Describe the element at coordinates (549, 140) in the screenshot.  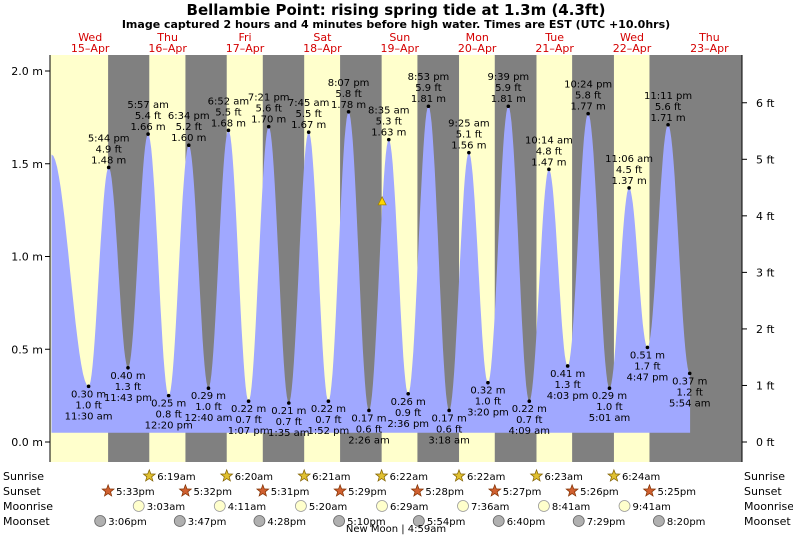
I see `tide-label: 10:14 am` at that location.